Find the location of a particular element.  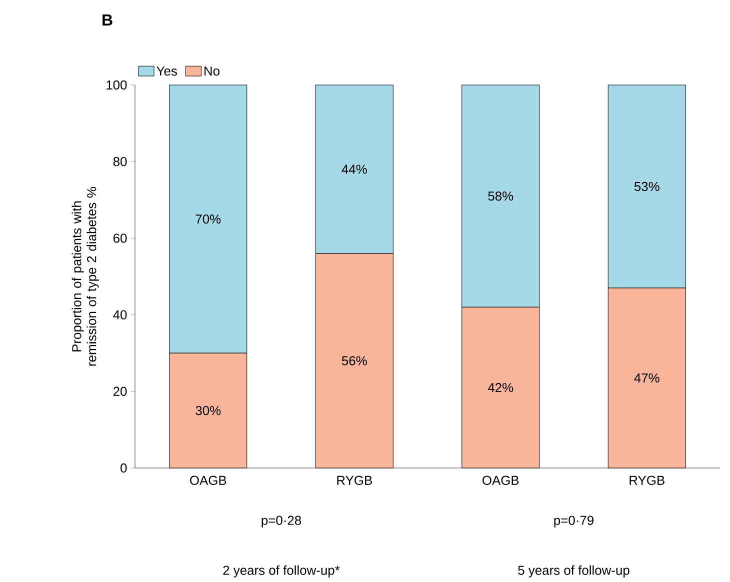

data-label: 42% is located at coordinates (501, 387).